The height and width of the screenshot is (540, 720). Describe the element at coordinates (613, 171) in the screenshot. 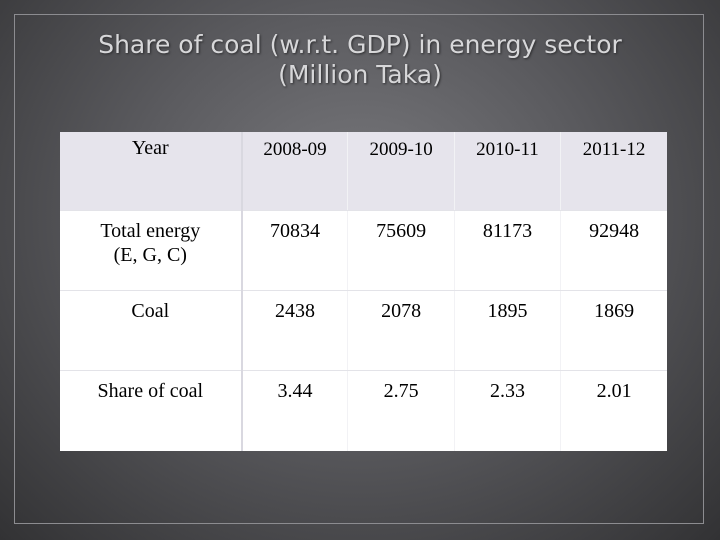

I see `header-year-cell: 2011-12` at that location.